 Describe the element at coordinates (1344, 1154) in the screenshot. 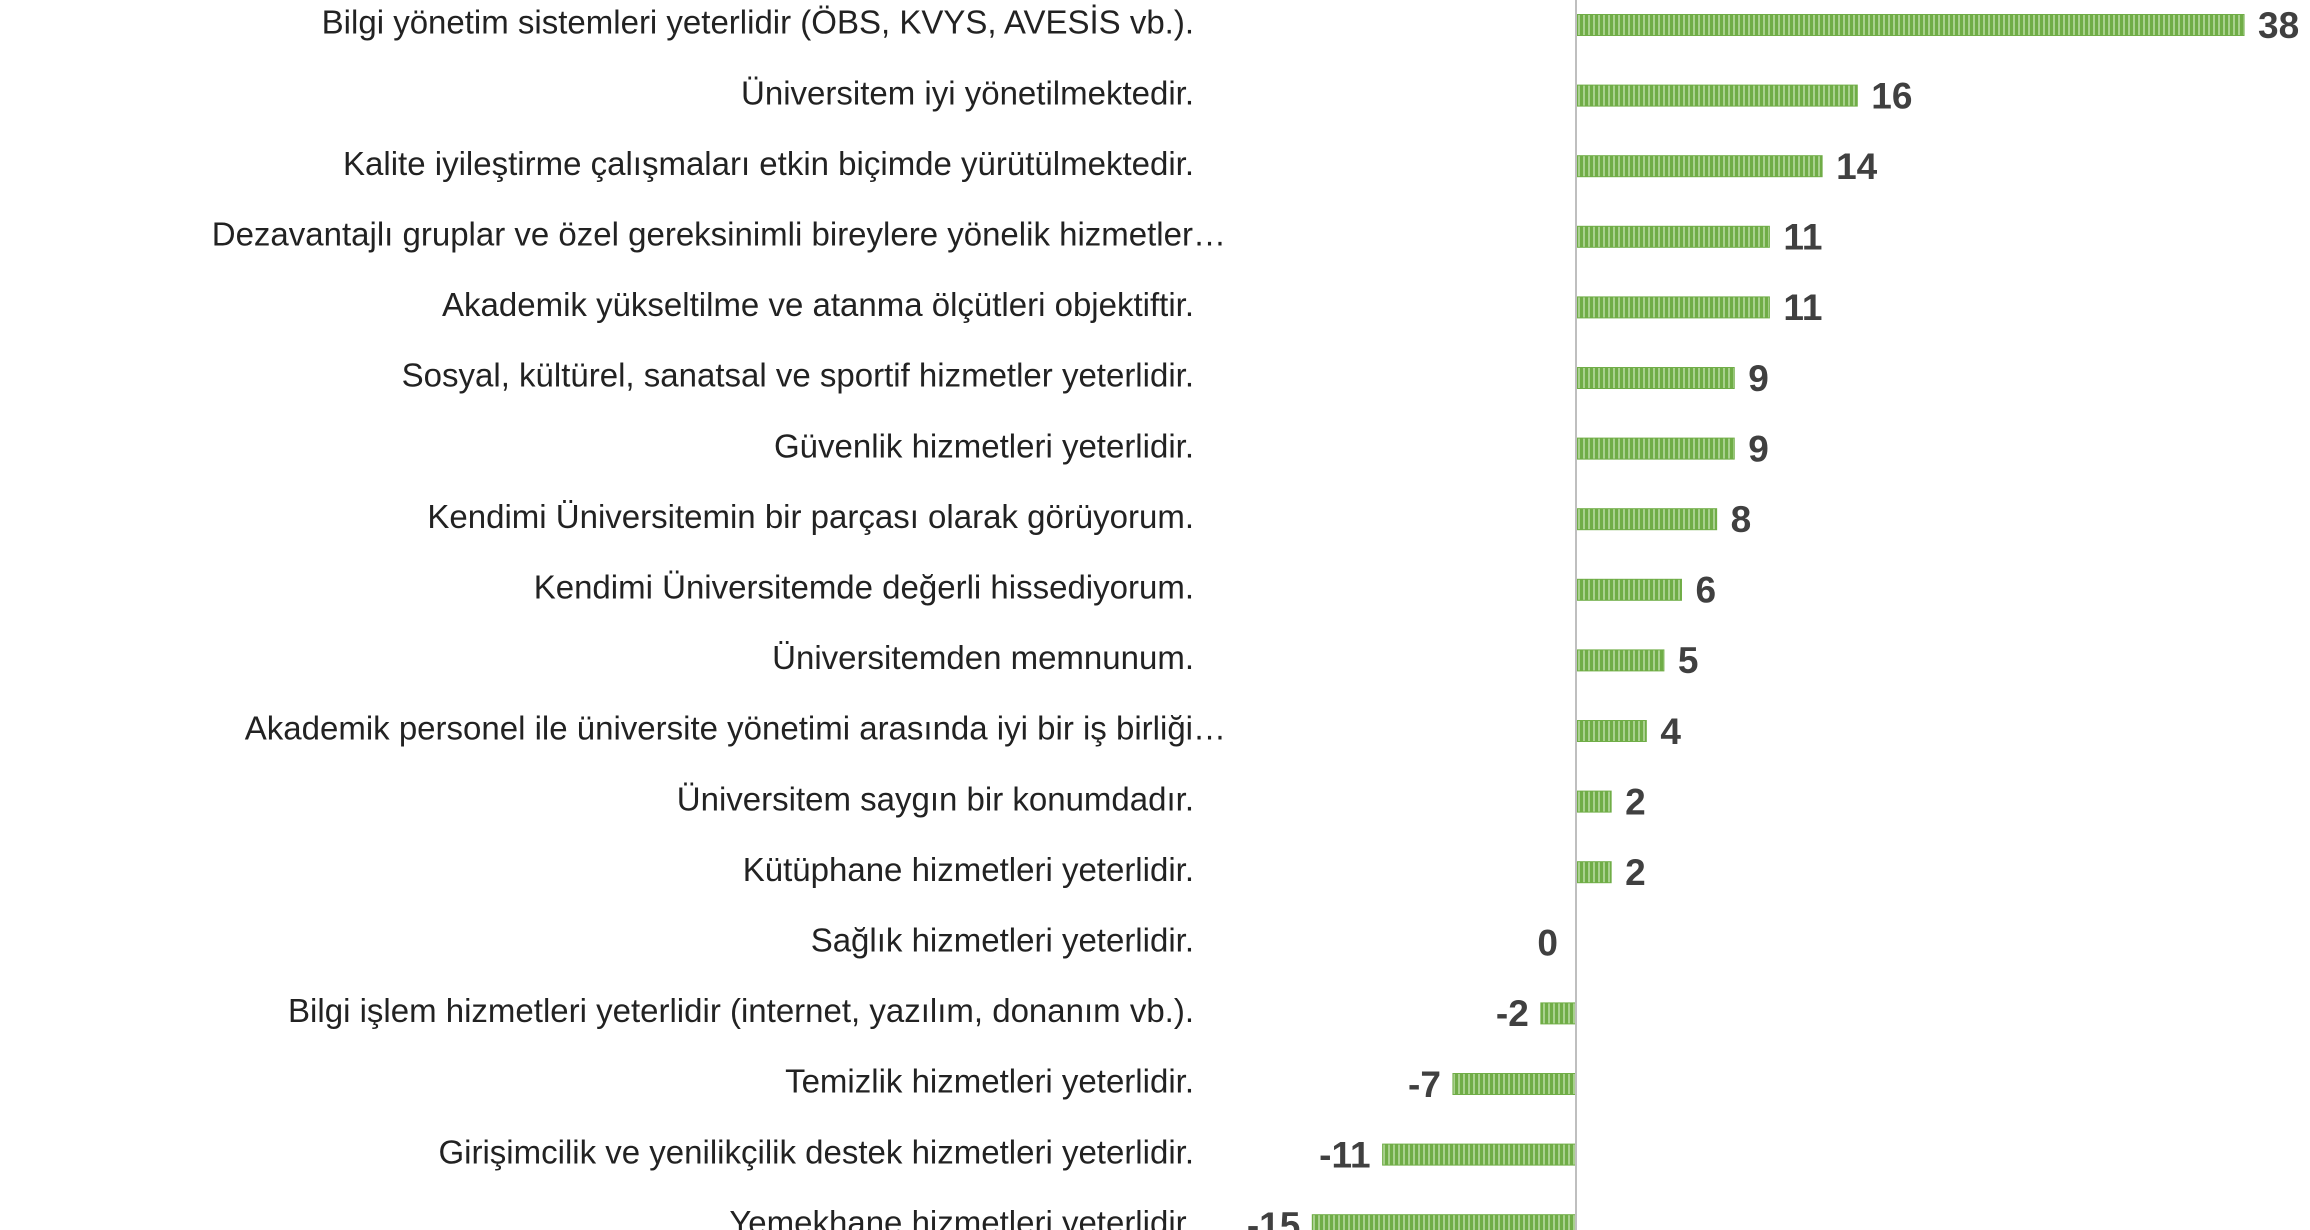

I see `data-label: -11` at that location.